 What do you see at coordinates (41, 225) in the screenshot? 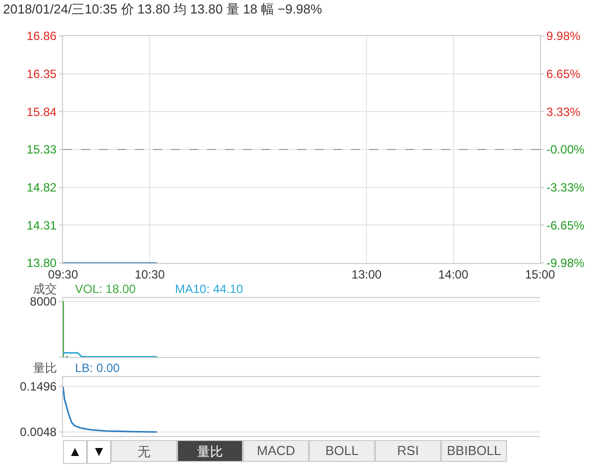
I see `y-tick-label: 14.31` at bounding box center [41, 225].